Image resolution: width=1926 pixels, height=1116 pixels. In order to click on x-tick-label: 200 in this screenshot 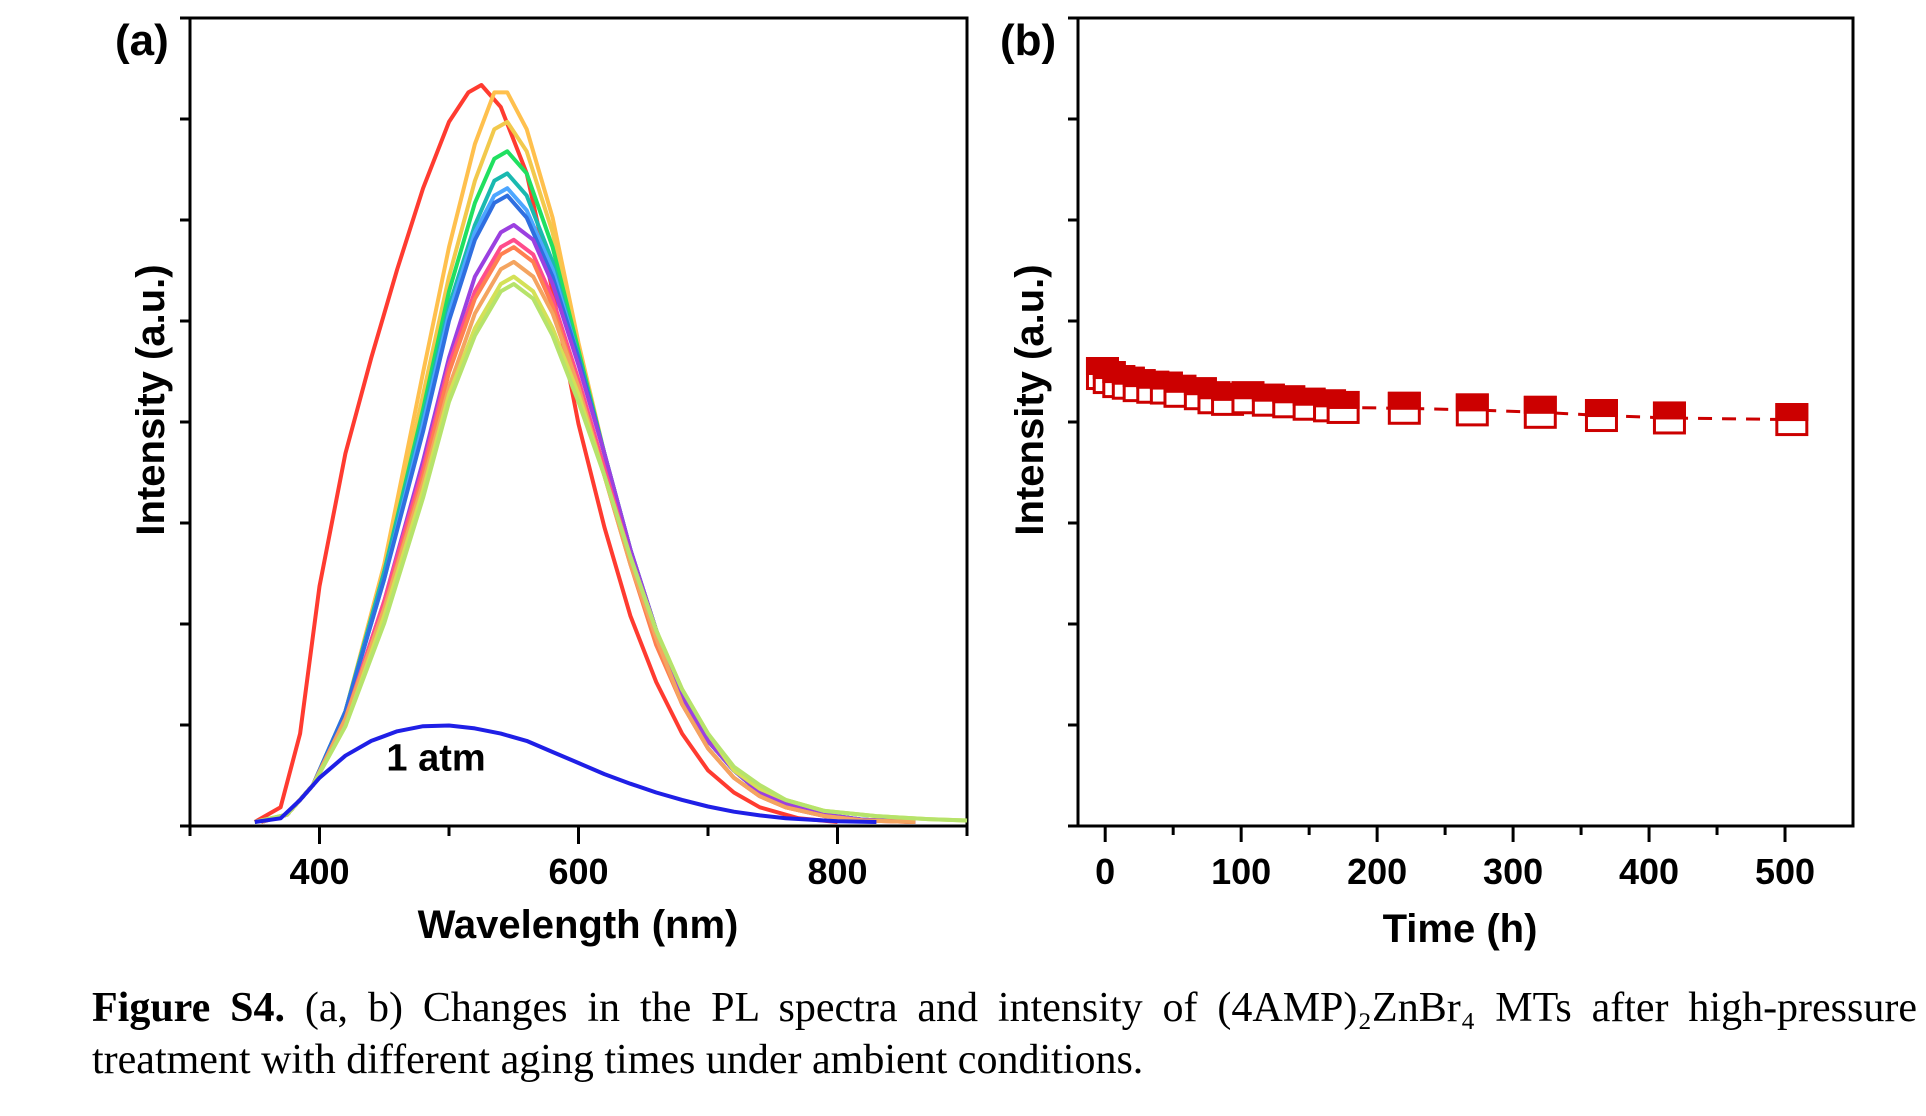, I will do `click(1377, 871)`.